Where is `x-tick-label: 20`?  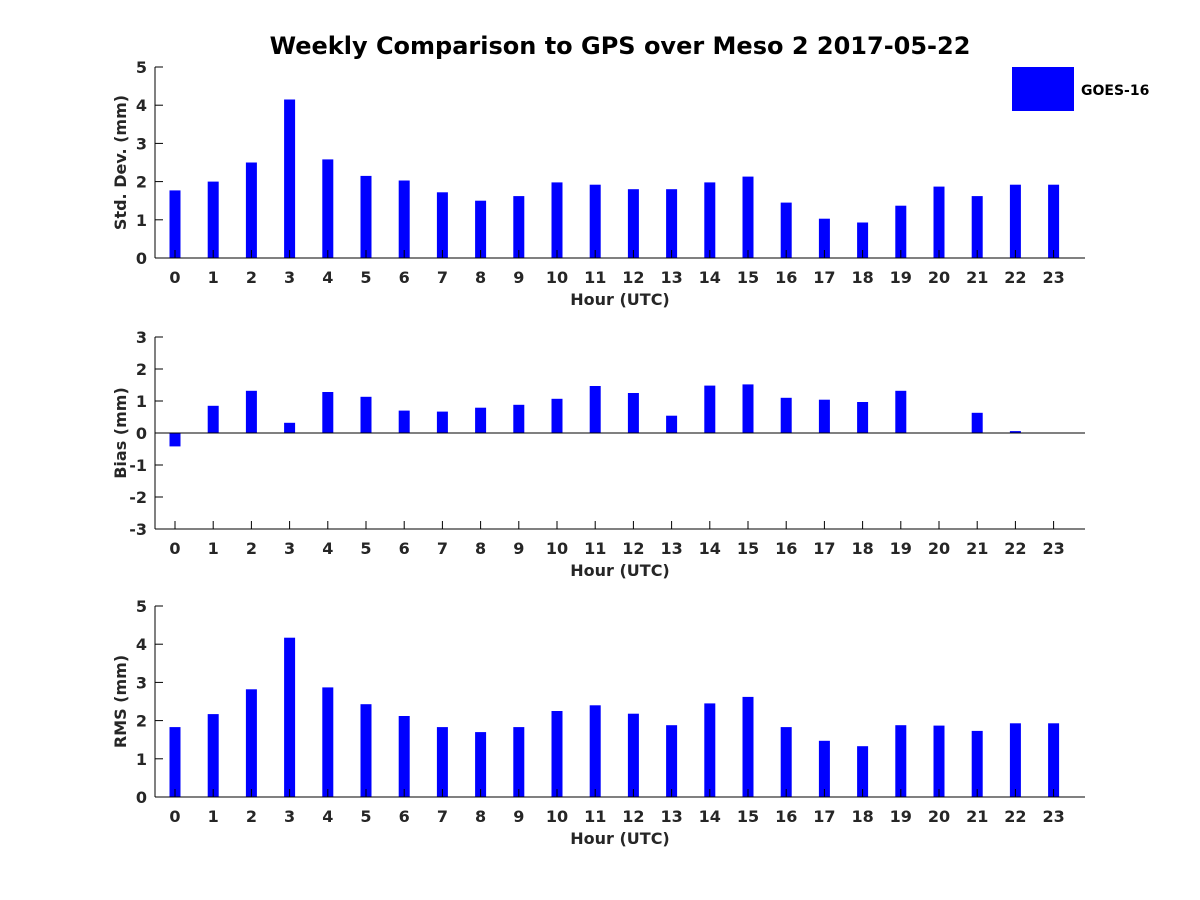 x-tick-label: 20 is located at coordinates (939, 816).